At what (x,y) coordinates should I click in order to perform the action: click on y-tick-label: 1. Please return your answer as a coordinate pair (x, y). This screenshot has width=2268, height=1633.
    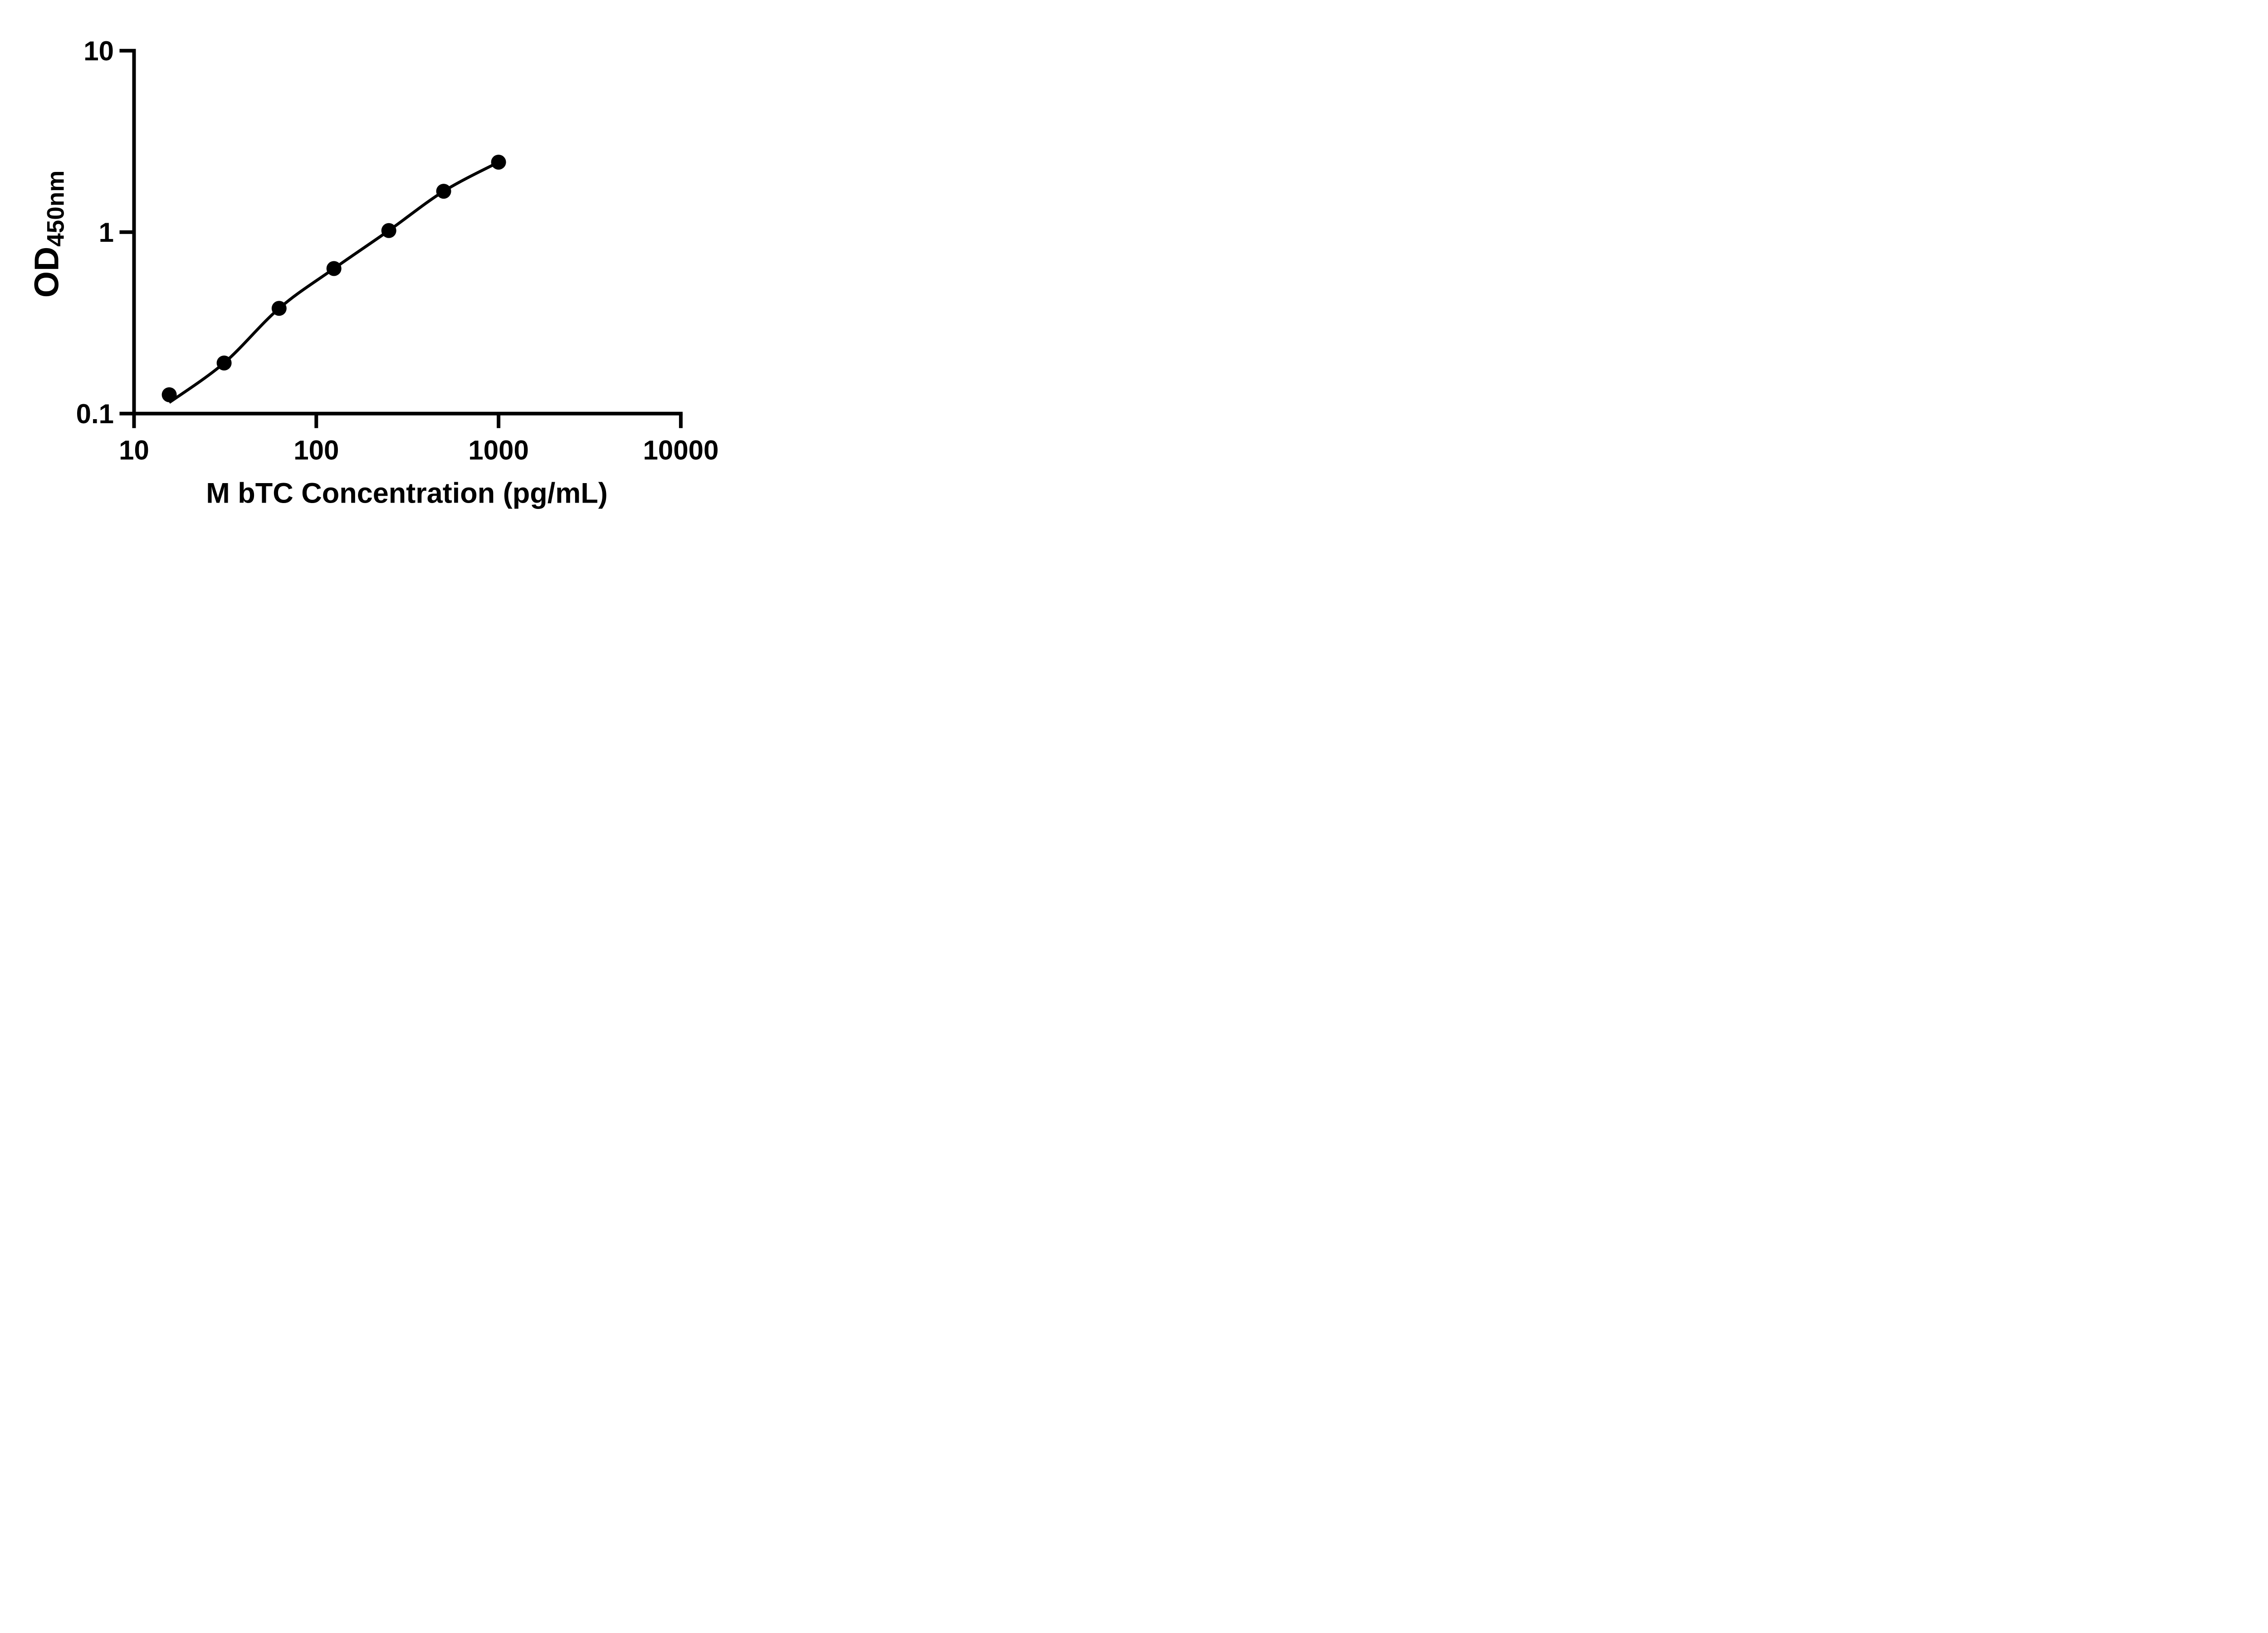
    Looking at the image, I should click on (106, 232).